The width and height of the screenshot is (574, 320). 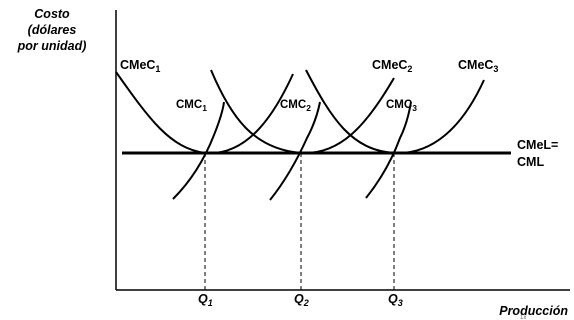 What do you see at coordinates (392, 66) in the screenshot?
I see `curve-label-cmec2: CMeC2` at bounding box center [392, 66].